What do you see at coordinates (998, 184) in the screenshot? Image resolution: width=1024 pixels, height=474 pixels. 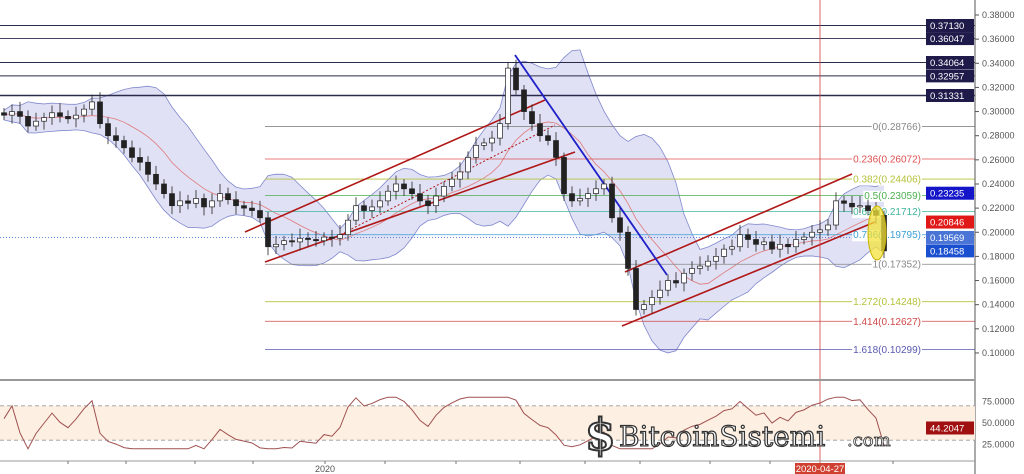 I see `price-tick-label: 0.24000` at bounding box center [998, 184].